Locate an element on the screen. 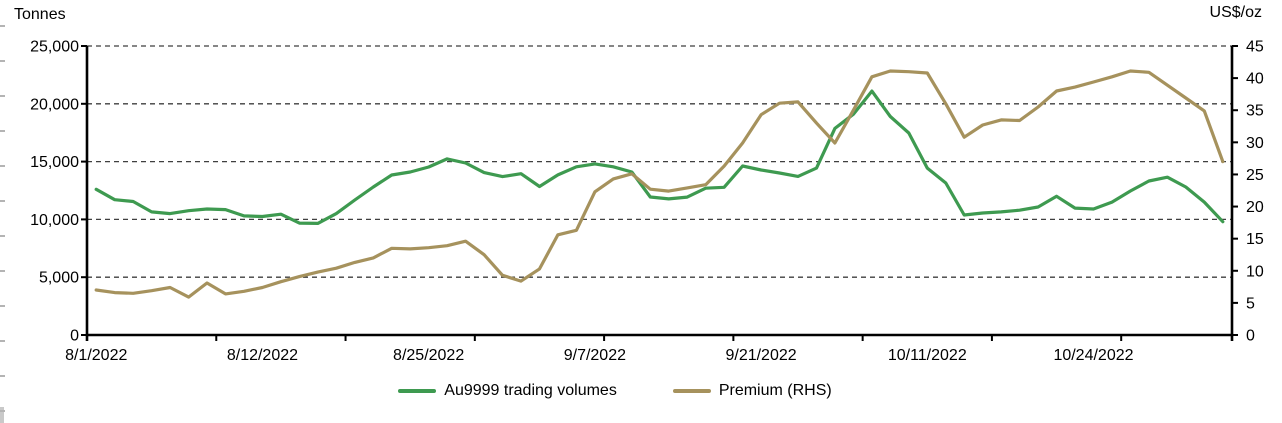 The height and width of the screenshot is (423, 1282). left-axis-title: Tonnes is located at coordinates (40, 14).